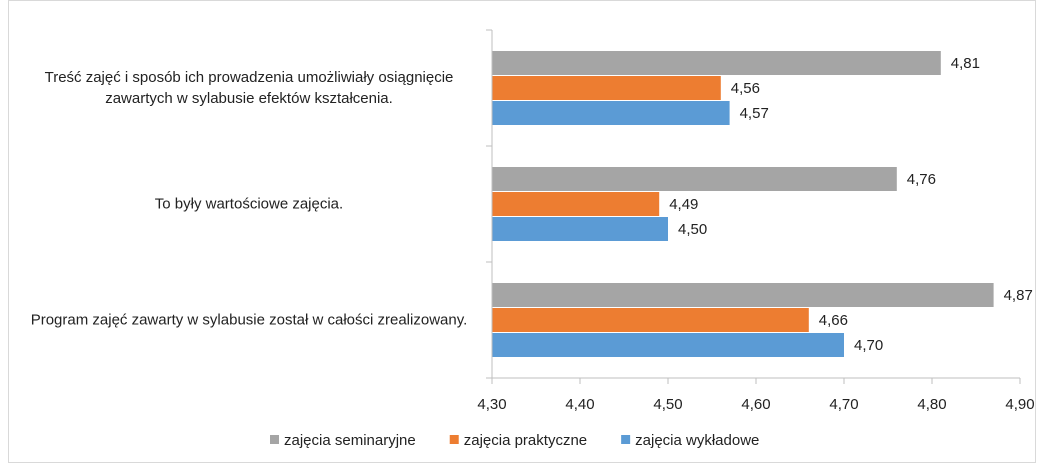 The width and height of the screenshot is (1043, 465). What do you see at coordinates (754, 113) in the screenshot?
I see `value-label: 4,57` at bounding box center [754, 113].